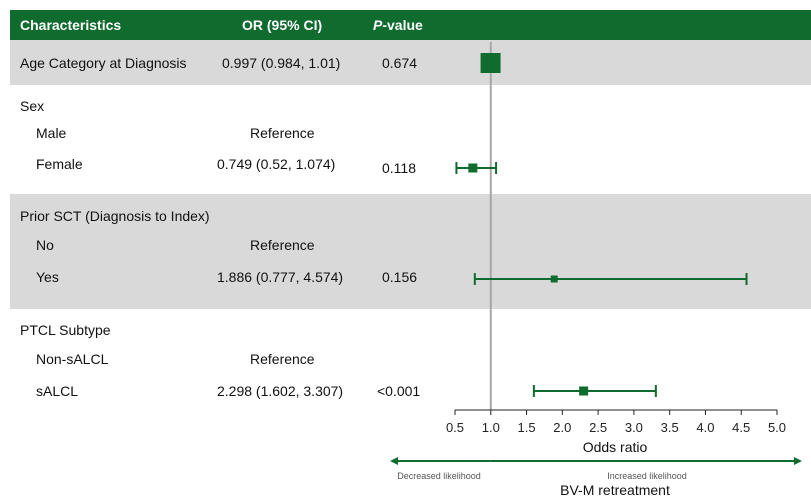 The height and width of the screenshot is (498, 811). Describe the element at coordinates (72, 359) in the screenshot. I see `row-label-non-salcl: Non-sALCL` at that location.